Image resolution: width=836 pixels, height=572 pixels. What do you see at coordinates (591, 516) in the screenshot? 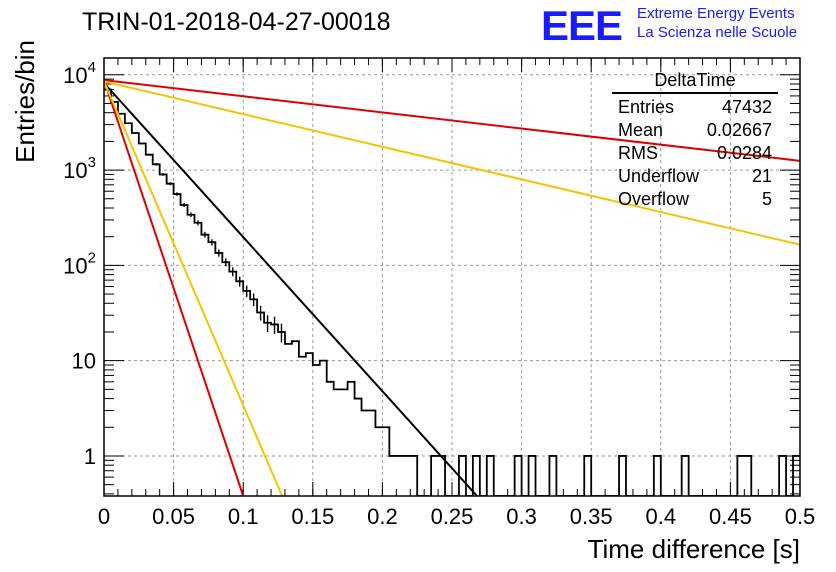
I see `x-tick-label: 0.35` at bounding box center [591, 516].